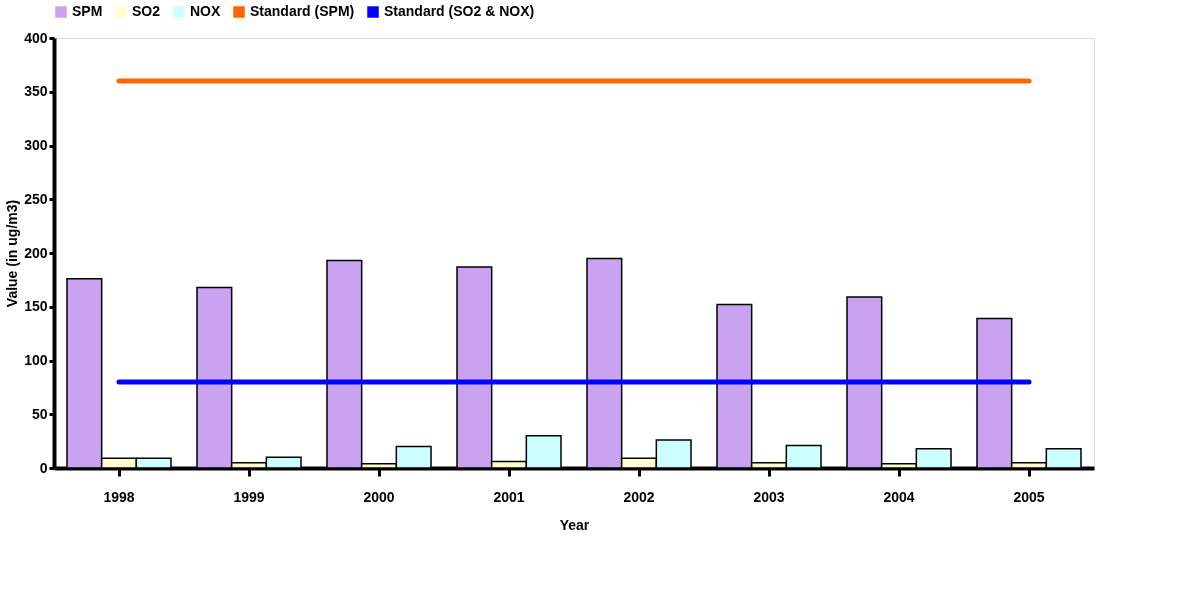 This screenshot has height=600, width=1184. What do you see at coordinates (574, 524) in the screenshot?
I see `x-axis-title: Year` at bounding box center [574, 524].